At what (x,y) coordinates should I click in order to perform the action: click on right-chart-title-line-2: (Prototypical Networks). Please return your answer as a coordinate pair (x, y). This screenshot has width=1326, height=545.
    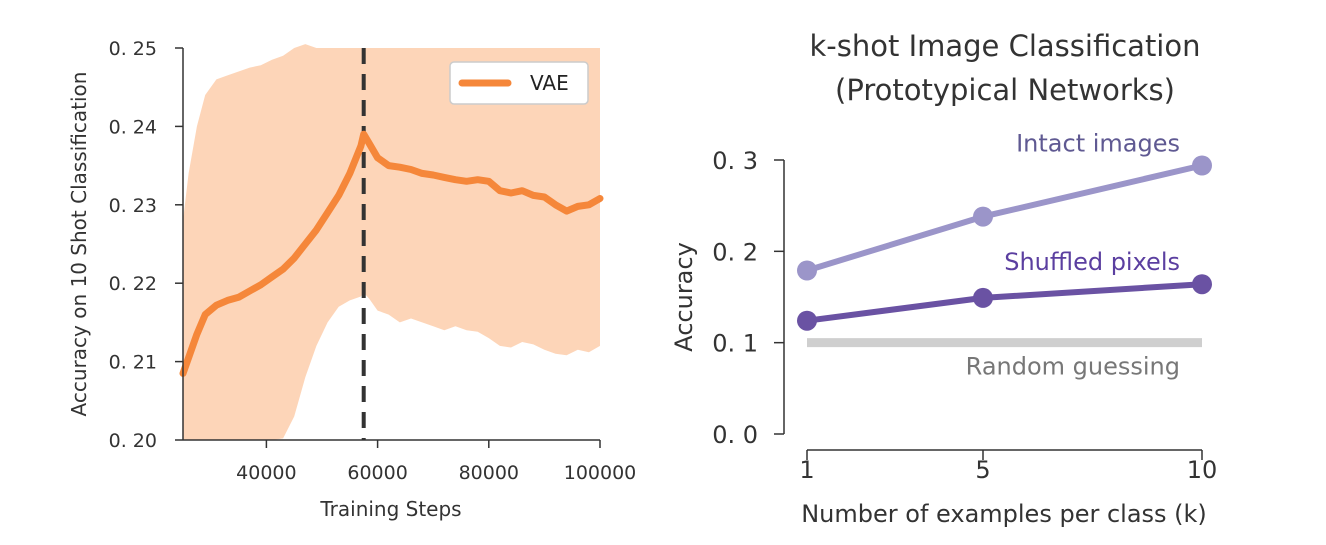
    Looking at the image, I should click on (1005, 90).